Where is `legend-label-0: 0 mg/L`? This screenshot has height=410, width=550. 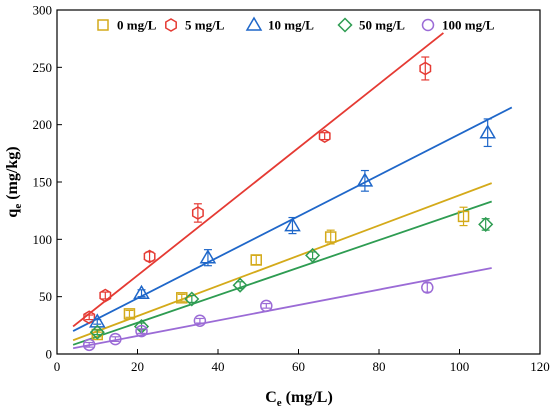
legend-label-0: 0 mg/L is located at coordinates (137, 25).